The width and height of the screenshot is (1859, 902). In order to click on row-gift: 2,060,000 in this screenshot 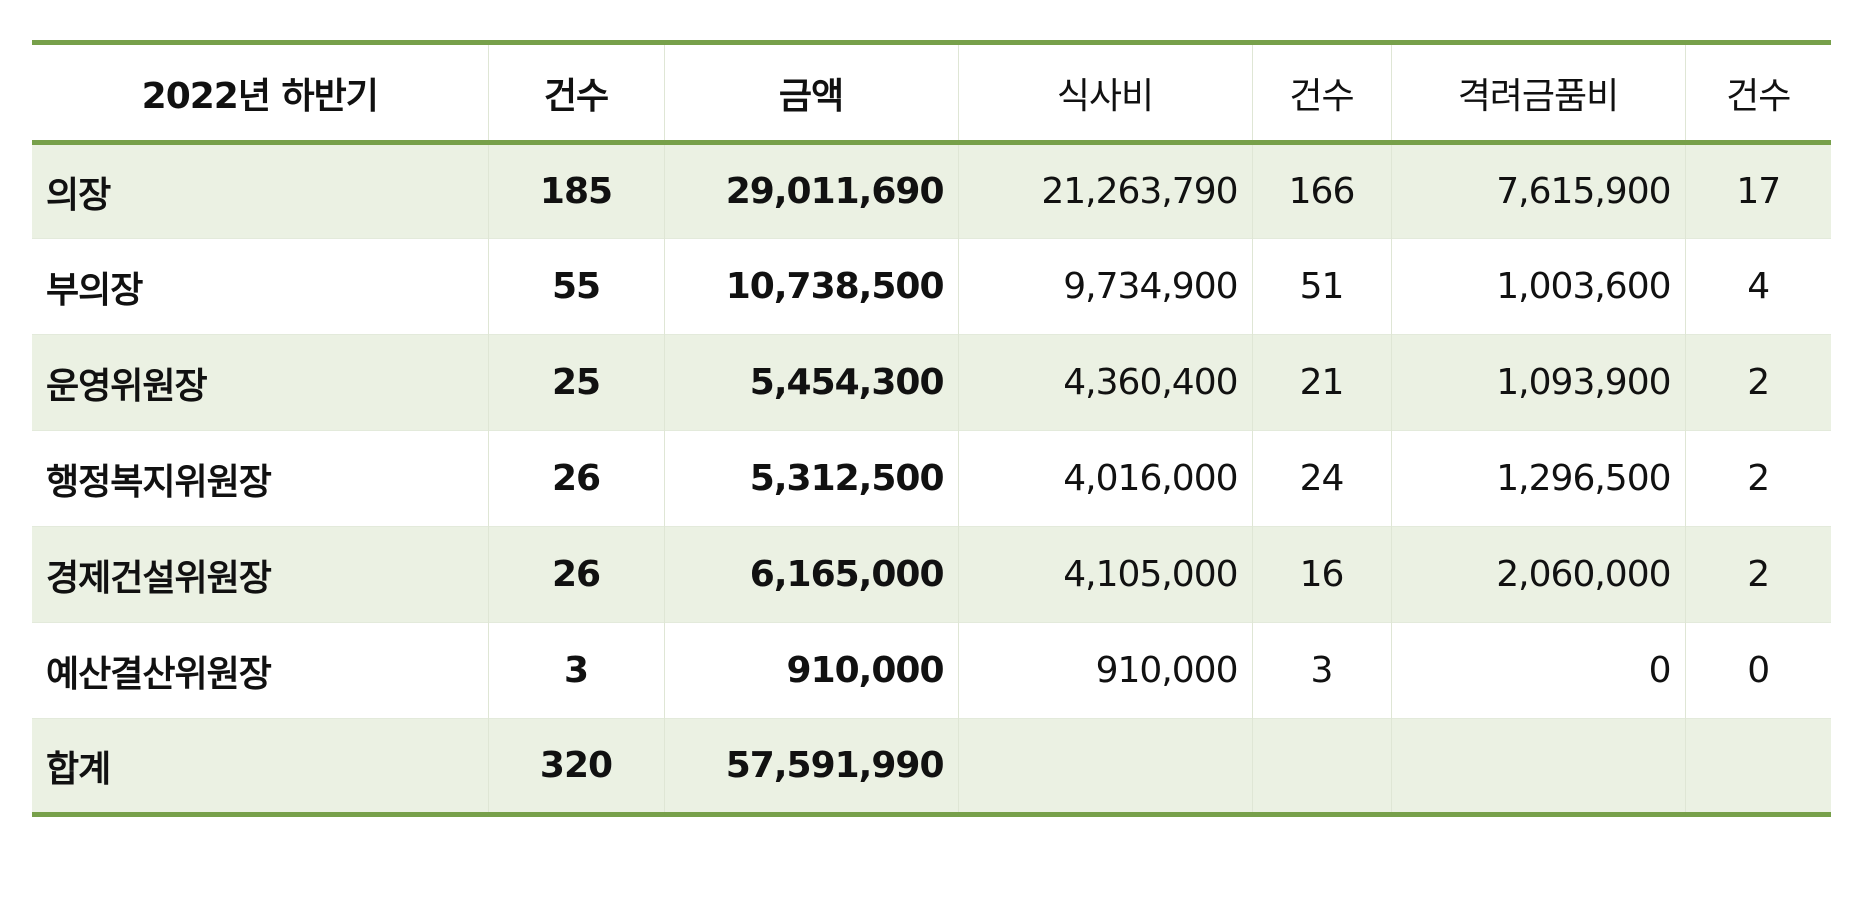, I will do `click(1538, 574)`.